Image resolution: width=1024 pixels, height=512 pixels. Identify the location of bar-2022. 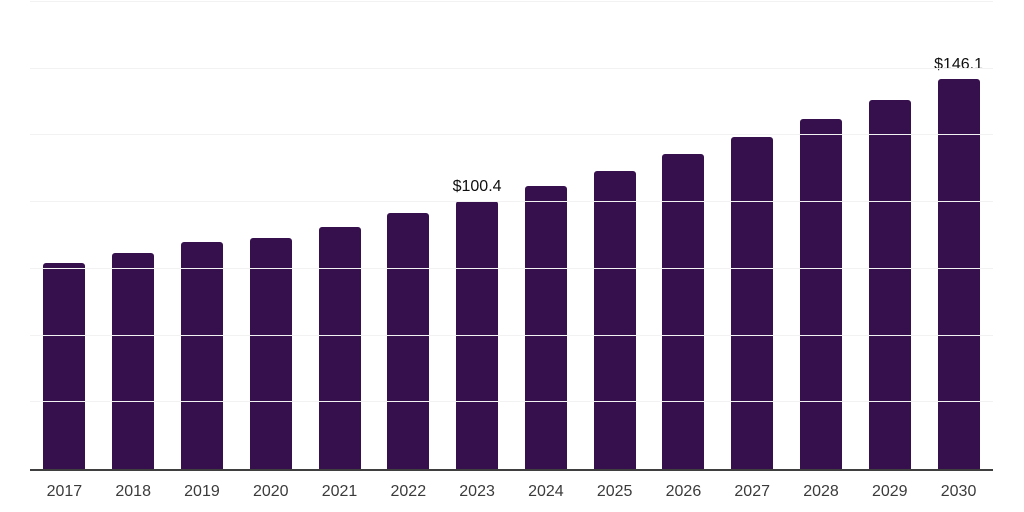
(408, 341).